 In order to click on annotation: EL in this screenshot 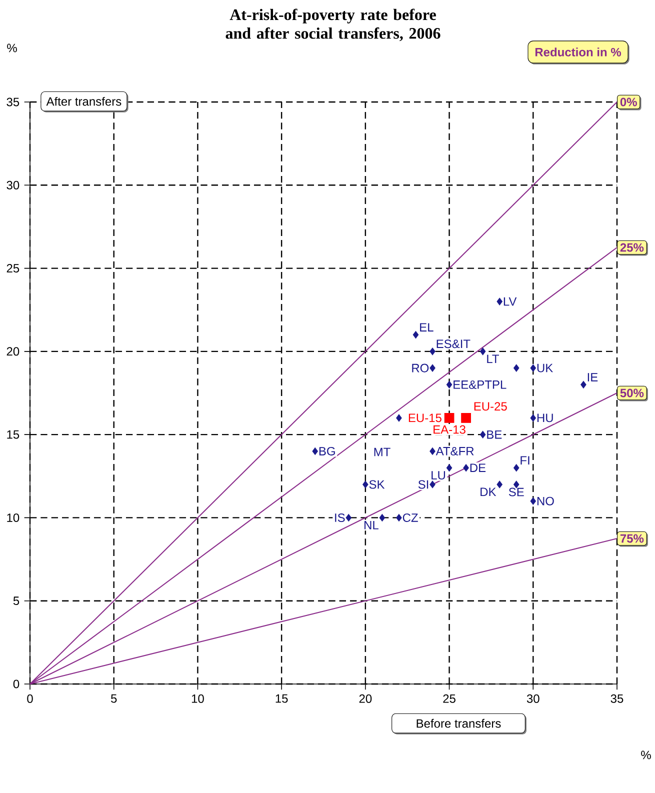, I will do `click(427, 327)`.